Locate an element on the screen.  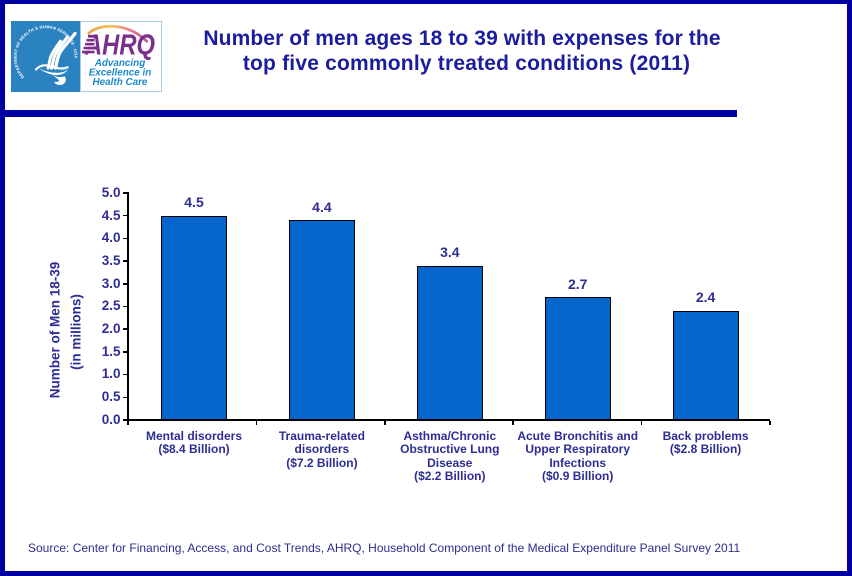
svg-text: Excellence in is located at coordinates (120, 73).